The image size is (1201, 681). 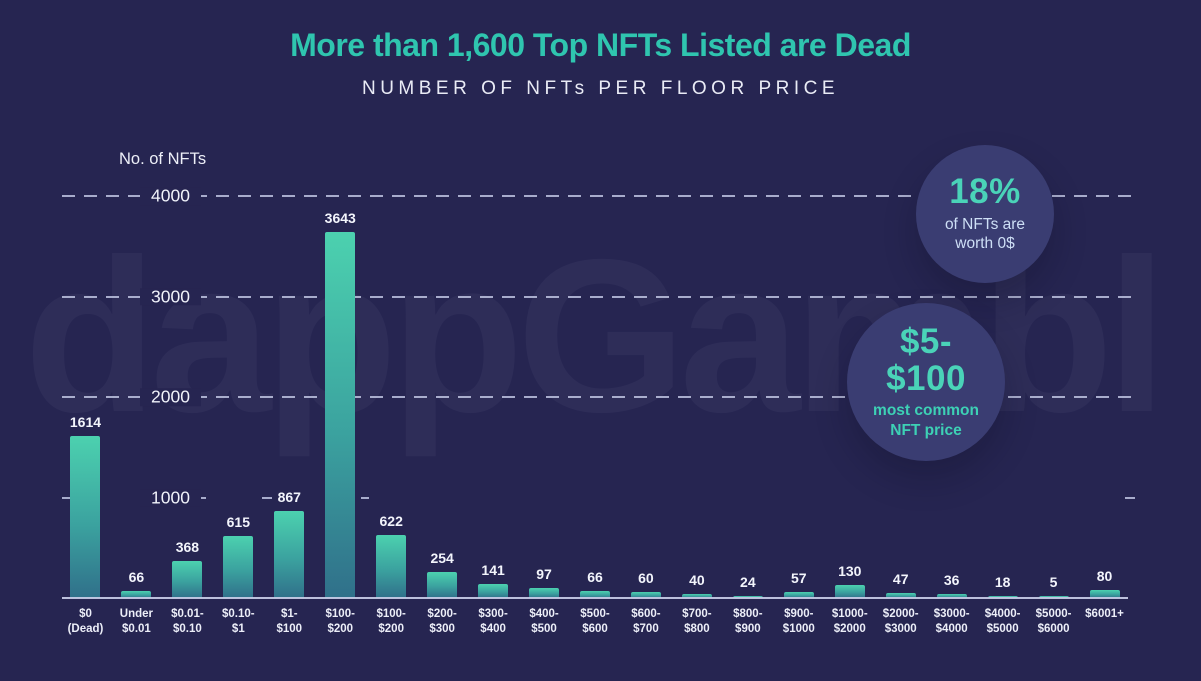 What do you see at coordinates (1053, 582) in the screenshot?
I see `bar-value-label: 5` at bounding box center [1053, 582].